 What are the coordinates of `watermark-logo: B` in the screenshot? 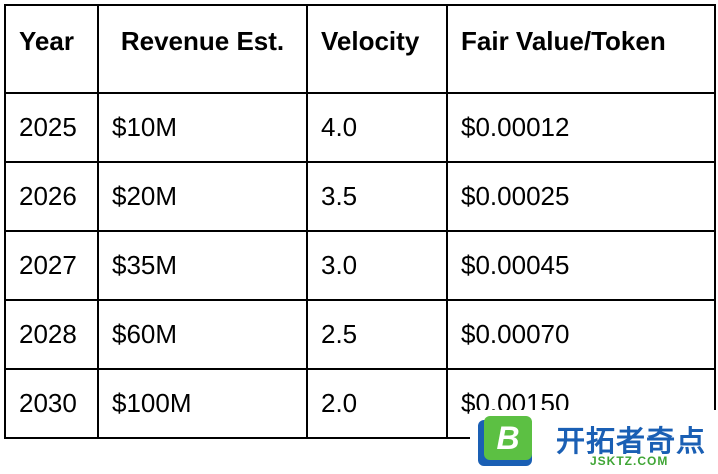 It's located at (505, 441).